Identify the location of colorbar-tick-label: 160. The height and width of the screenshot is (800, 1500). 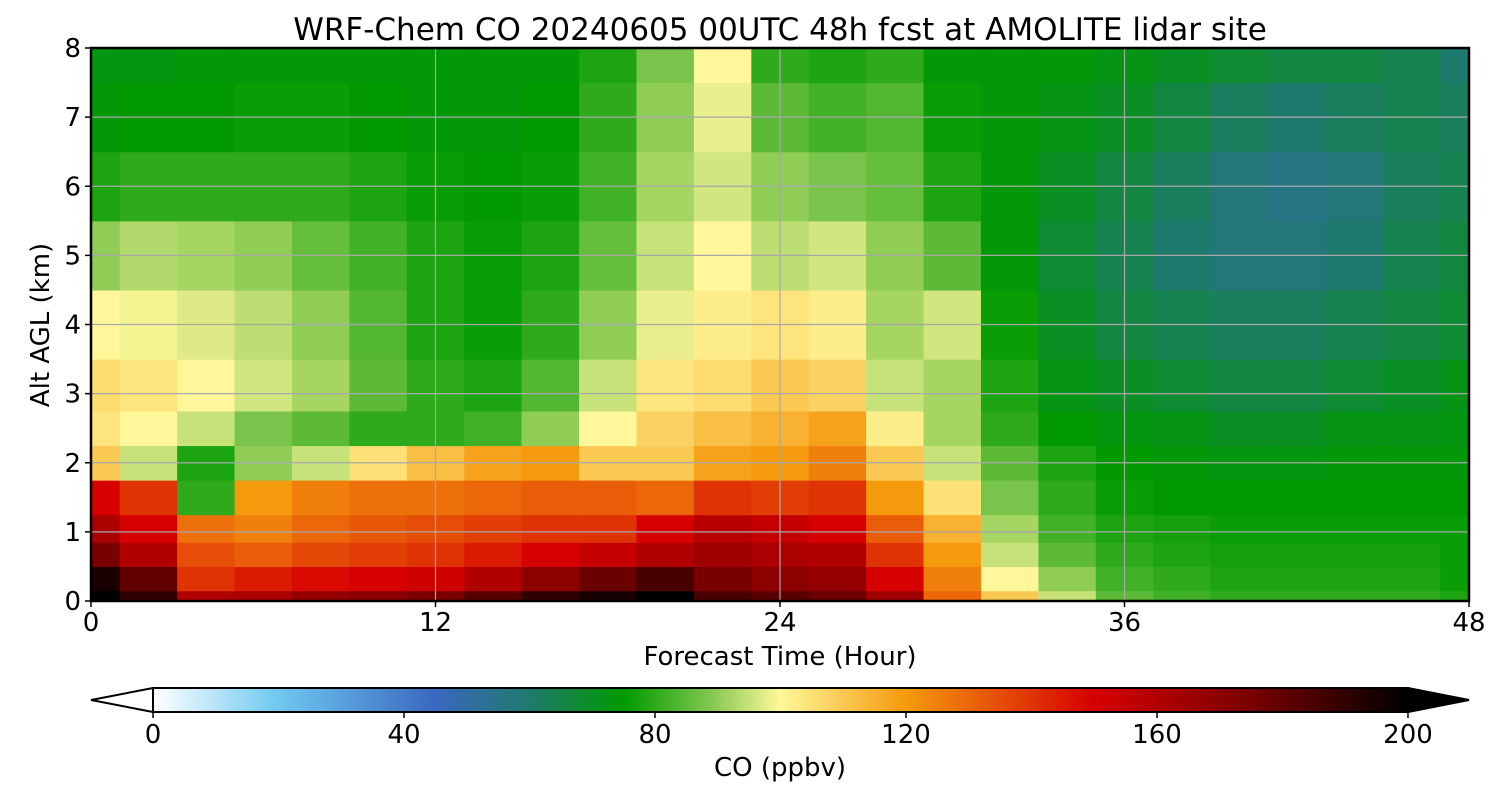
(1157, 735).